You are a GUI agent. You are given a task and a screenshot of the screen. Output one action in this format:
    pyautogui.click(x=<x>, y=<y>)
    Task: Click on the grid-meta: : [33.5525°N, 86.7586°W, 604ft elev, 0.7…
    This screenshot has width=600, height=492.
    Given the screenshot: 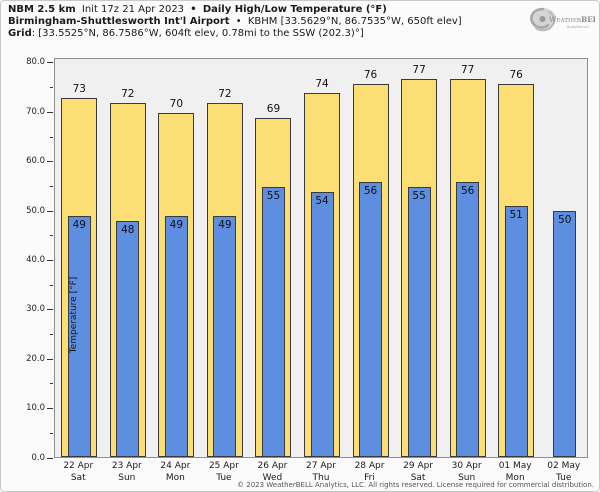 What is the action you would take?
    pyautogui.click(x=197, y=33)
    